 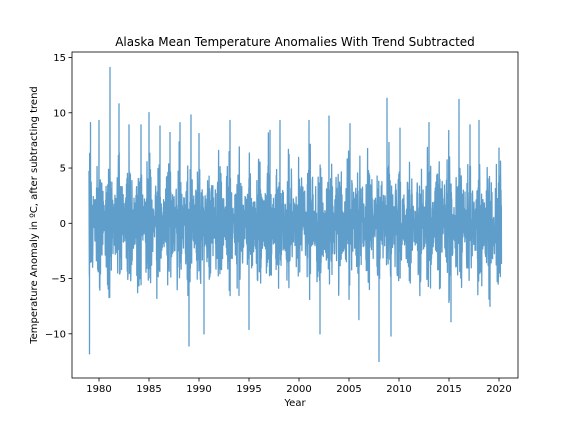 I want to click on x-tick-label: 2005, so click(x=348, y=389).